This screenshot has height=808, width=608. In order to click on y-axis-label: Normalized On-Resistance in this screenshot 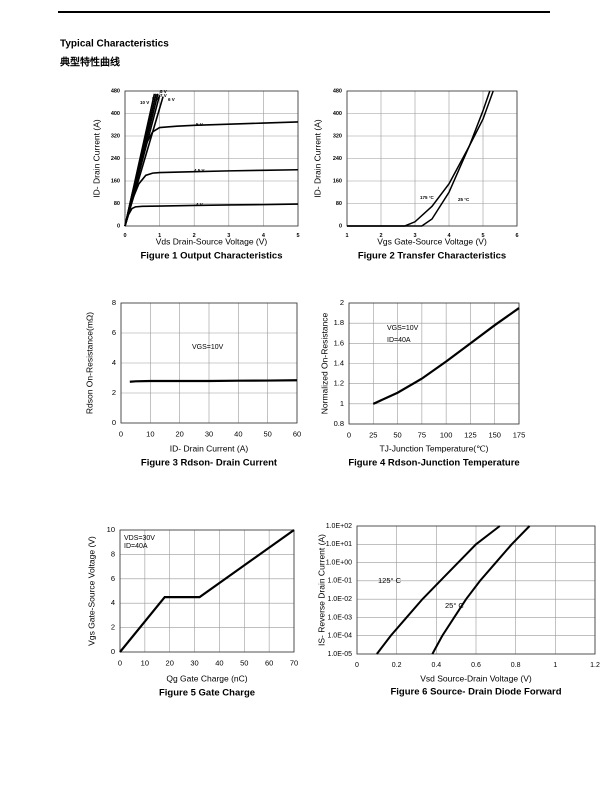, I will do `click(324, 363)`.